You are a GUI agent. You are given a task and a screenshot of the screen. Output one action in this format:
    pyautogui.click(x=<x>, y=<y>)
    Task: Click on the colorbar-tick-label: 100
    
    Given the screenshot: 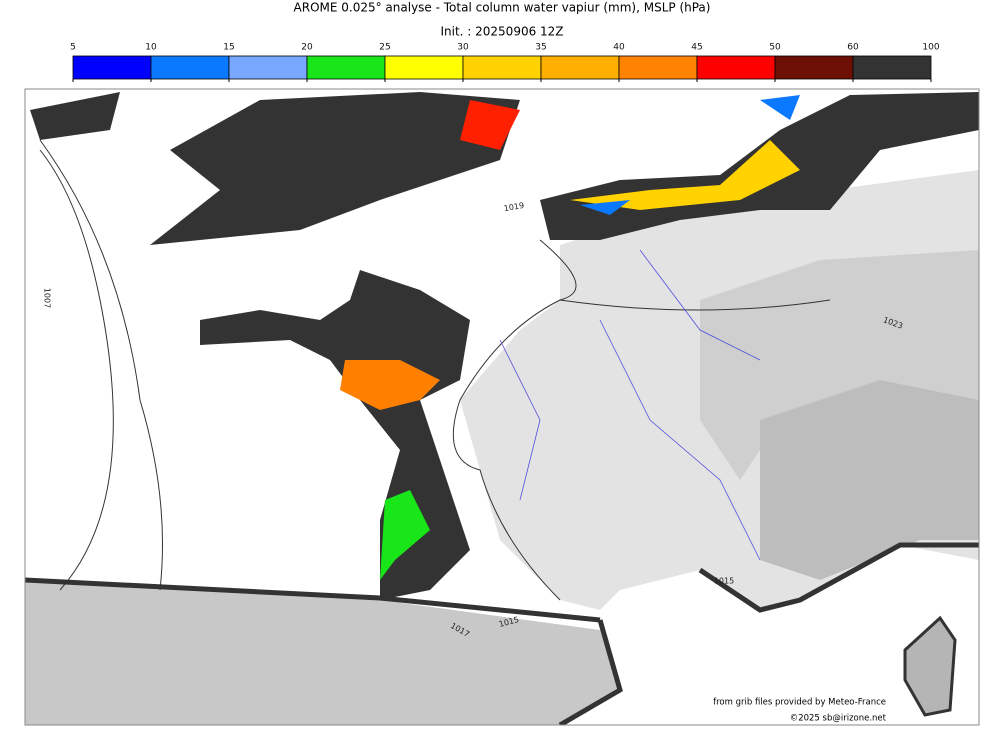 What is the action you would take?
    pyautogui.click(x=930, y=48)
    